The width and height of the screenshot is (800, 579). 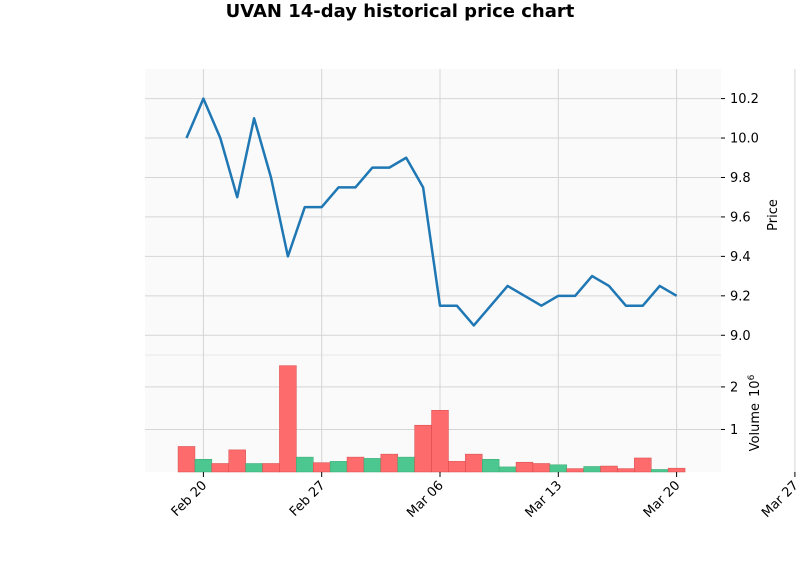 I want to click on volume-axis-label: Volume 106, so click(x=755, y=412).